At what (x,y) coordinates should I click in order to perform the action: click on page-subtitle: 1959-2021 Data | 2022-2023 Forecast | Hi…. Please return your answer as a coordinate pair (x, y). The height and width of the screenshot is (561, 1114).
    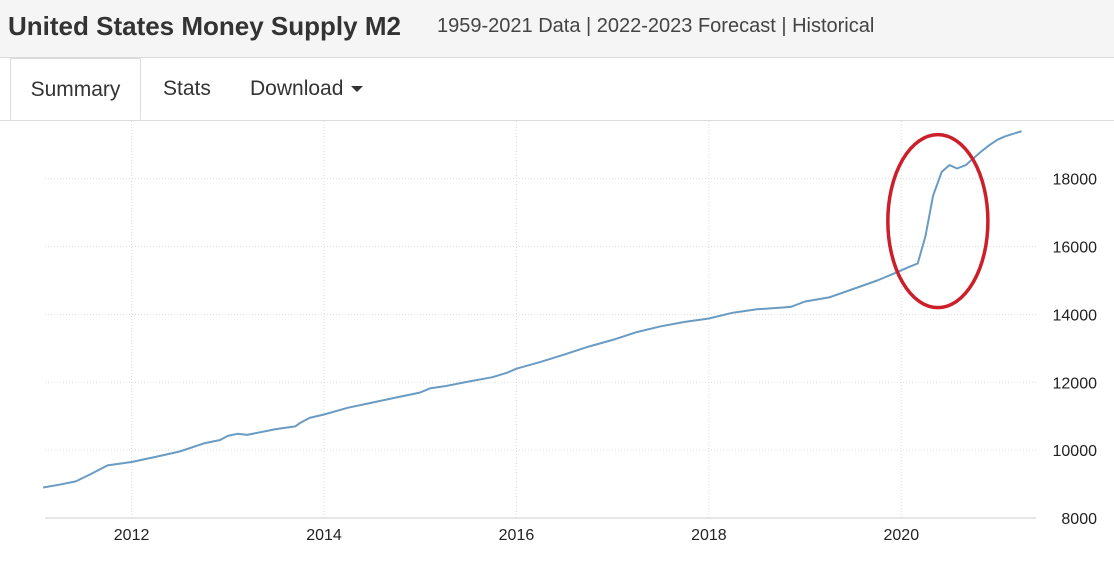
    Looking at the image, I should click on (656, 26).